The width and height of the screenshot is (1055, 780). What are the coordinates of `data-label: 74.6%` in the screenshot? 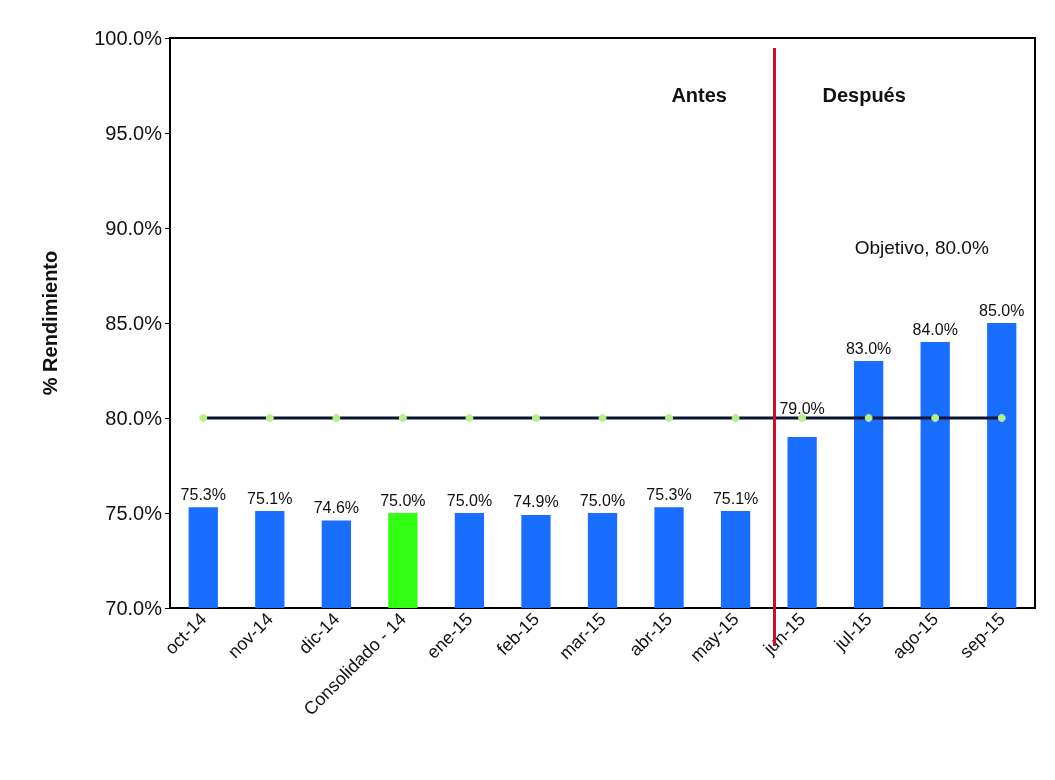 It's located at (336, 508).